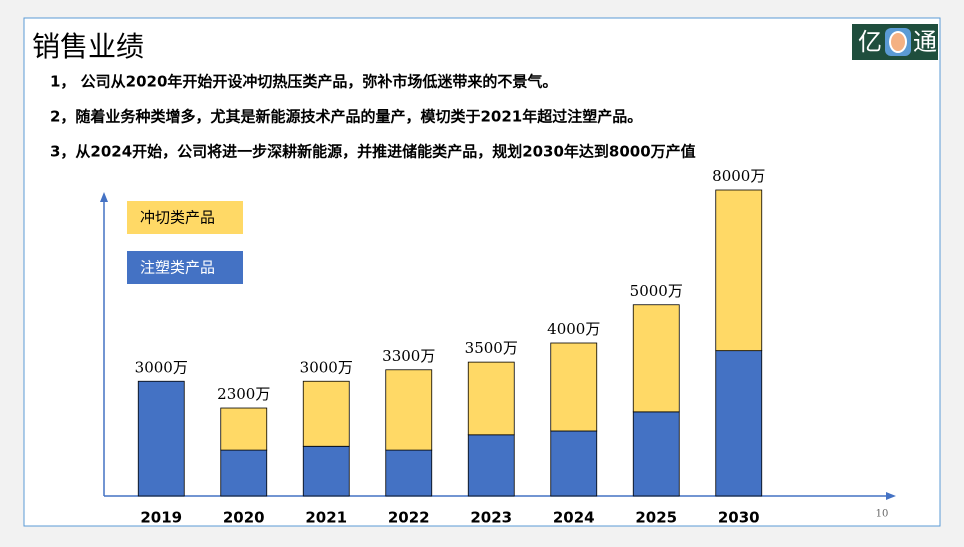 This screenshot has height=547, width=964. Describe the element at coordinates (88, 46) in the screenshot. I see `slide-title: 销售业绩` at that location.